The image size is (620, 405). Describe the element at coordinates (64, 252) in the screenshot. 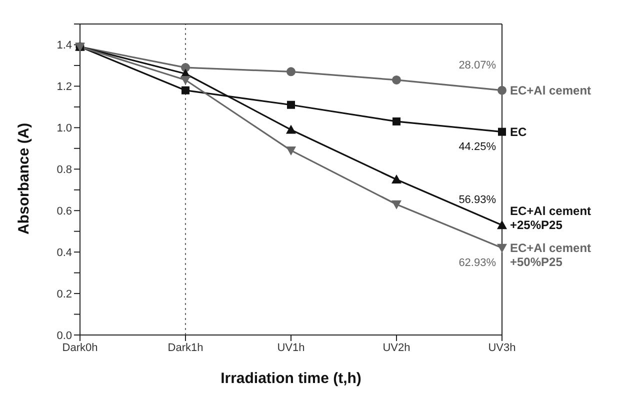

I see `y-tick-label: 0.4` at that location.